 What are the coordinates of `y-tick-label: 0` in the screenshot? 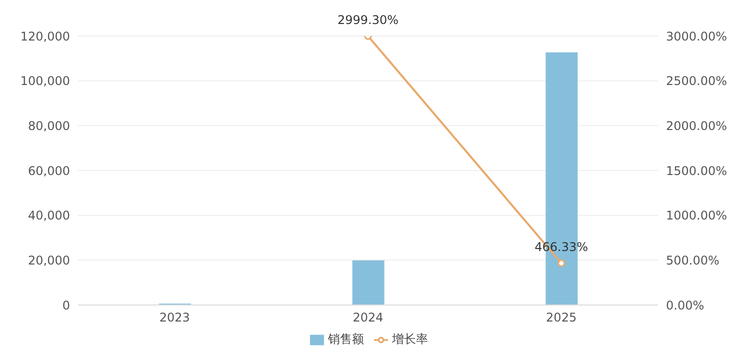 It's located at (66, 305).